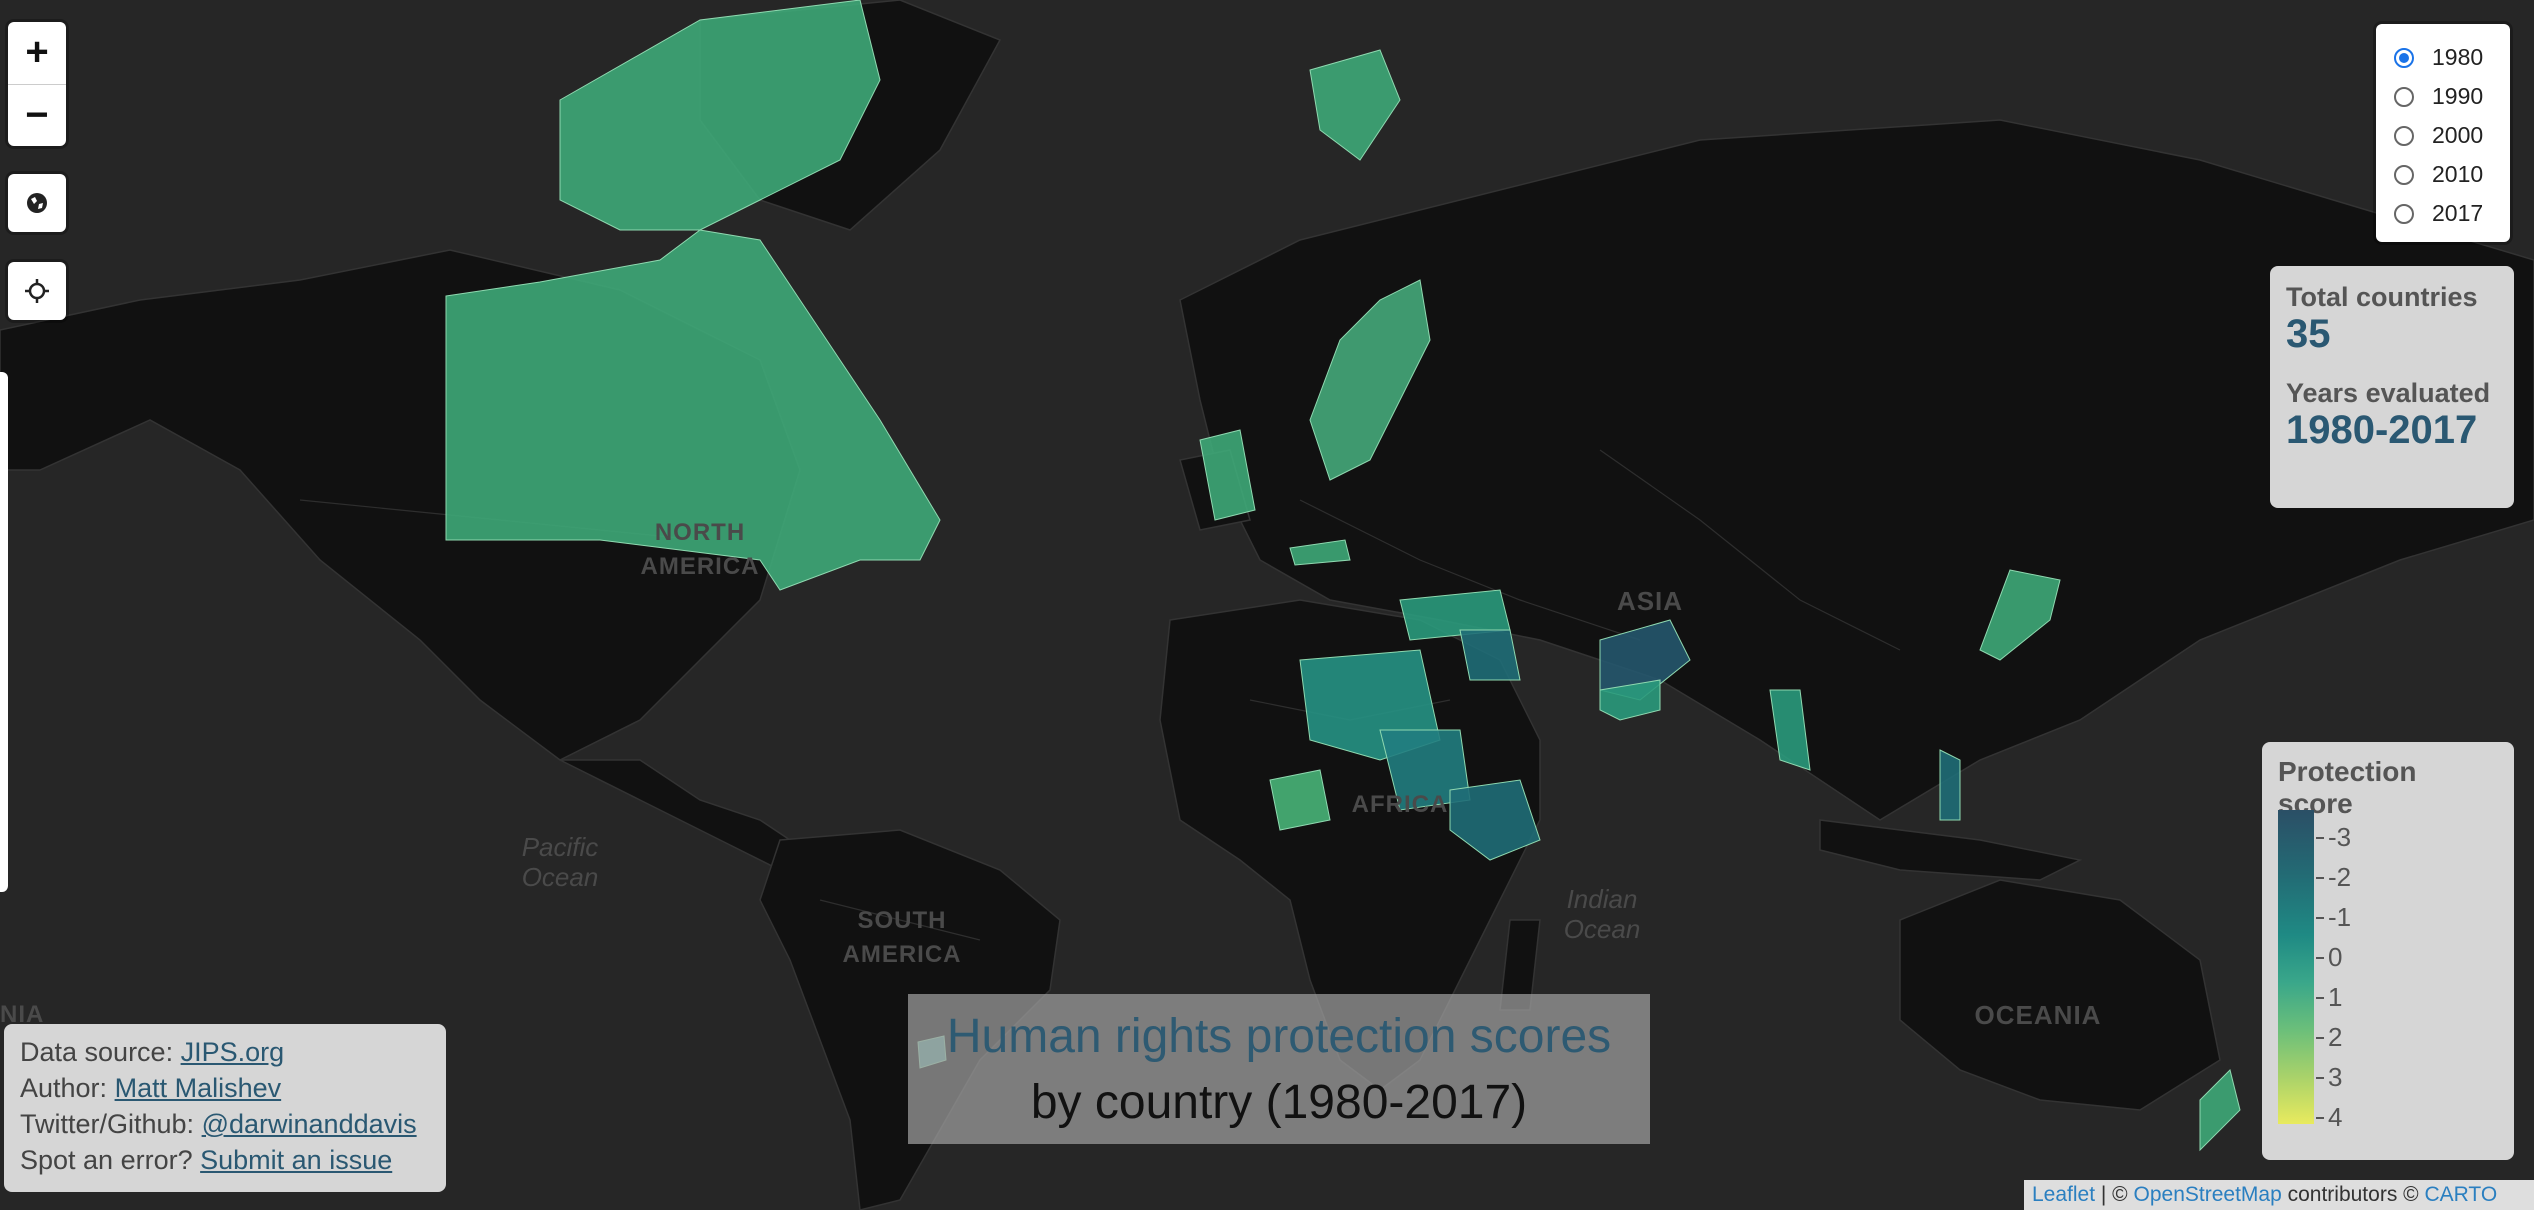 This screenshot has width=2534, height=1210. Describe the element at coordinates (1495, 820) in the screenshot. I see `country-ethiopia-somalia` at that location.